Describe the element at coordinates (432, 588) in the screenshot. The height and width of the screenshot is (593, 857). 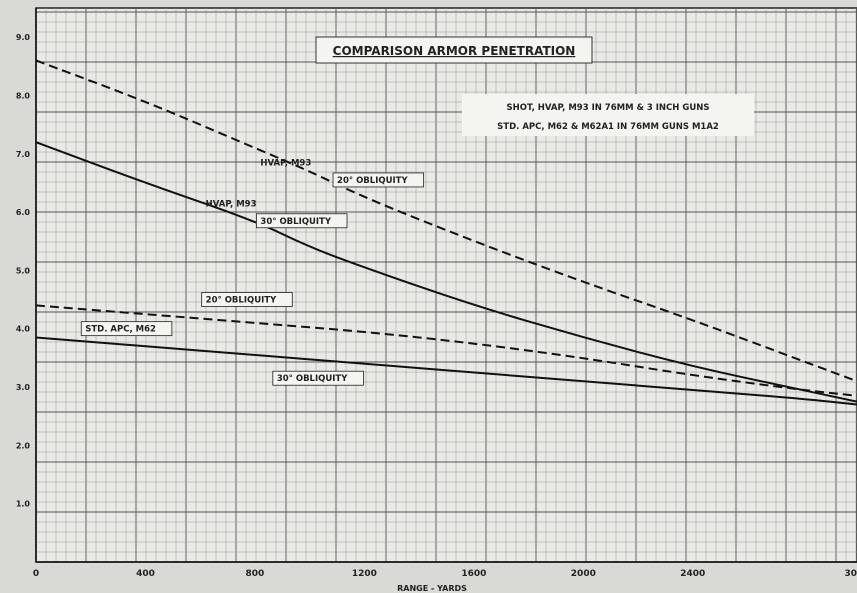
I see `x-axis-label: RANGE - YARDS` at that location.